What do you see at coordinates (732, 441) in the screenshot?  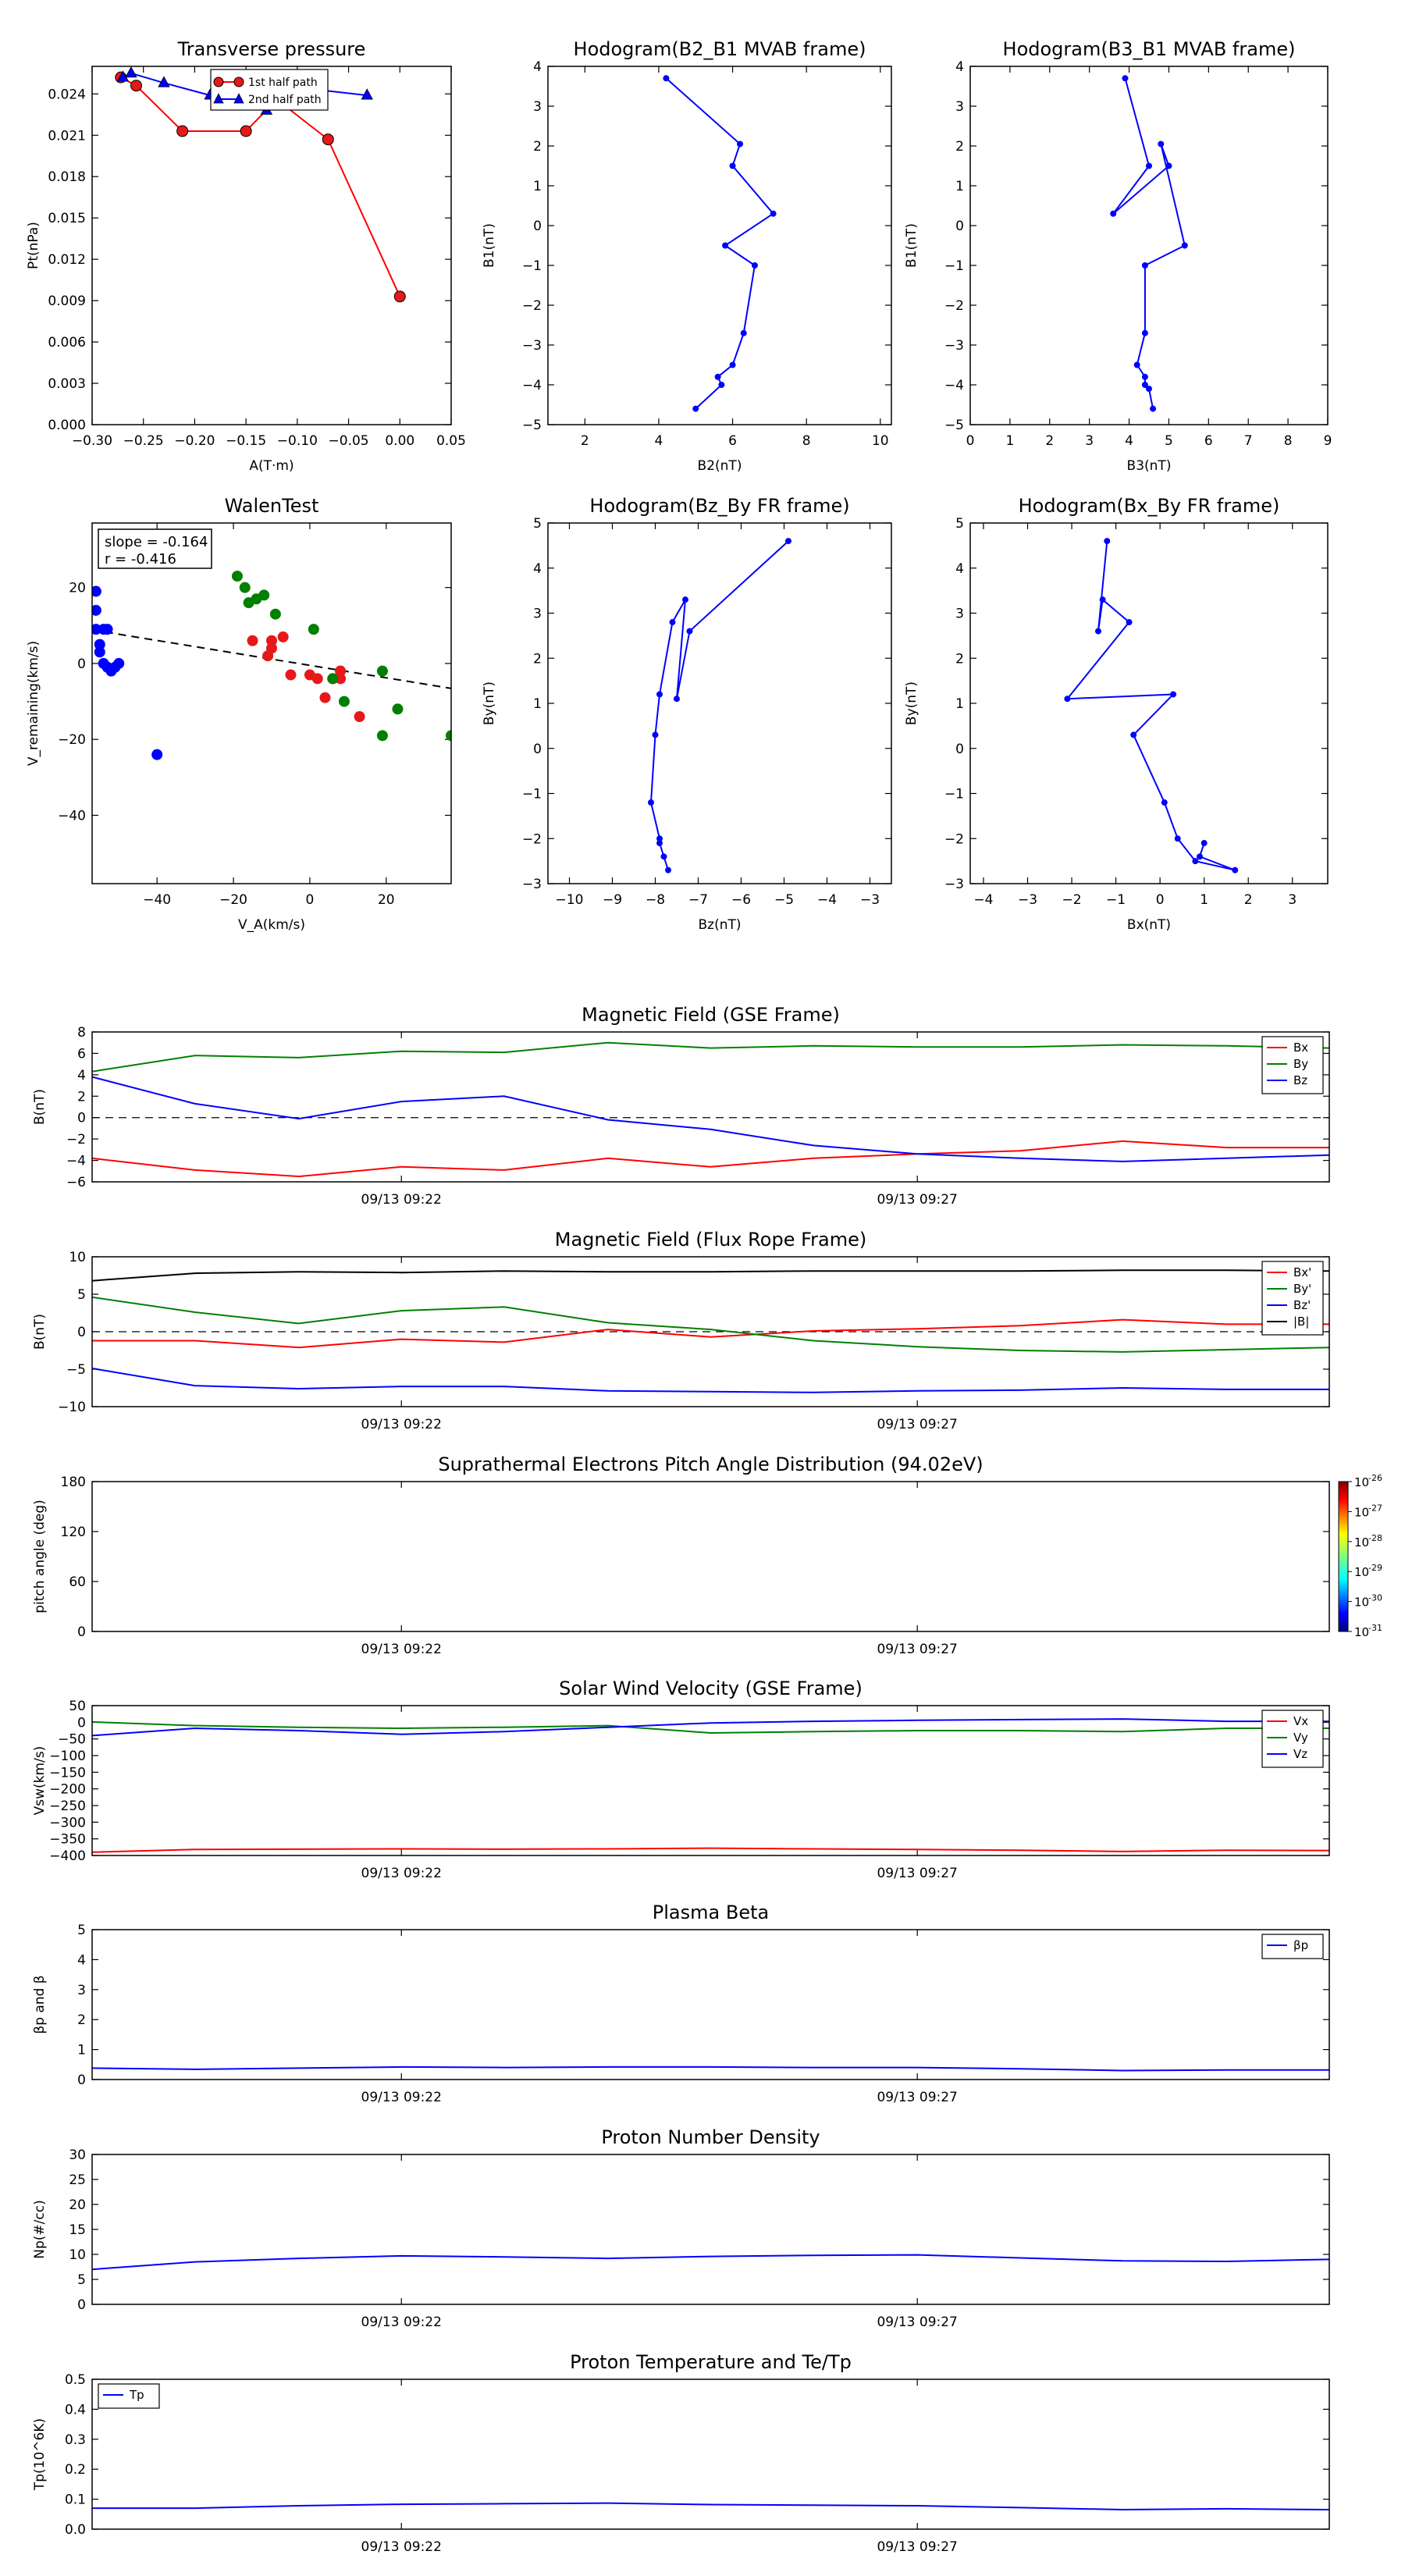 I see `x-tick-label: 6` at bounding box center [732, 441].